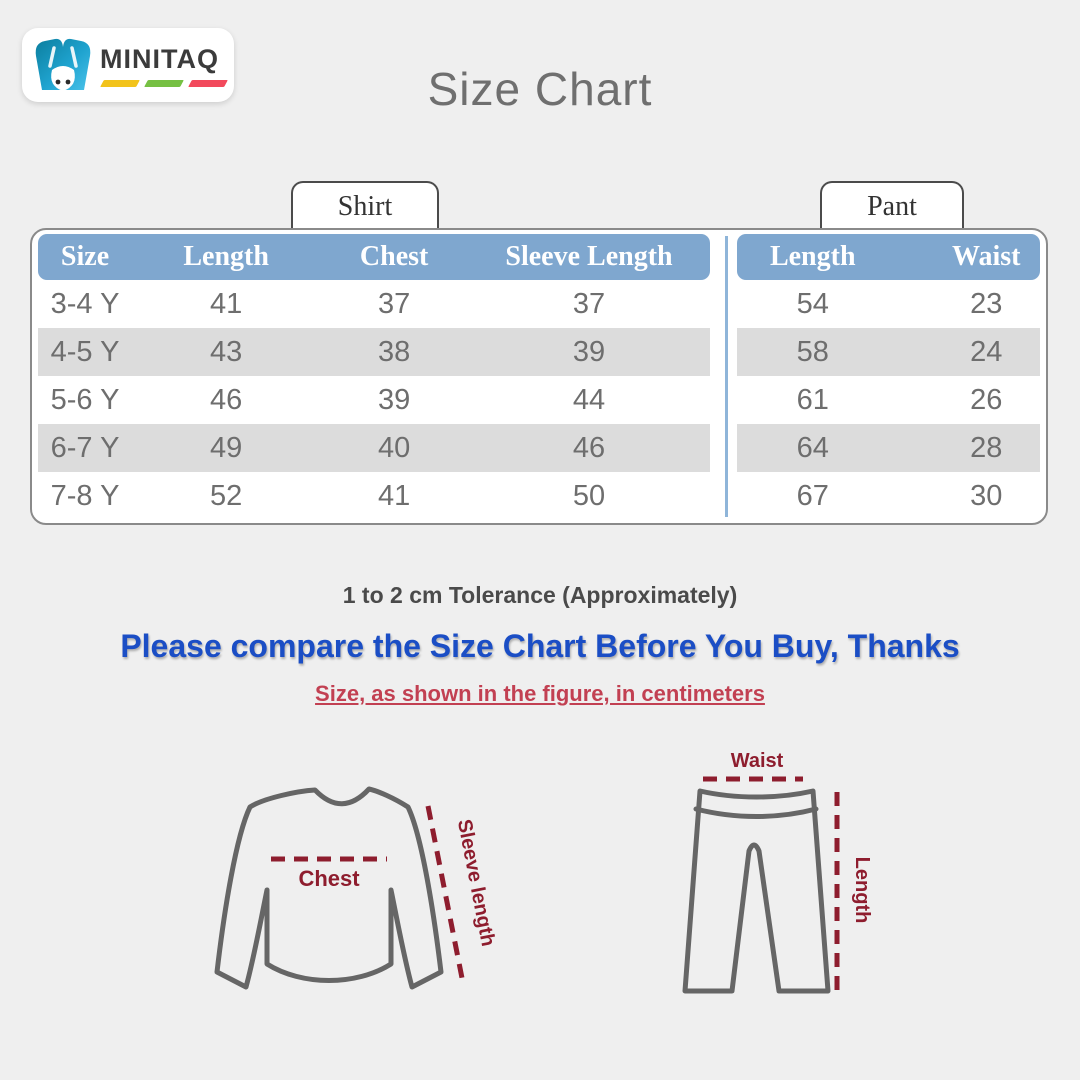  Describe the element at coordinates (374, 400) in the screenshot. I see `table-row: 5-6 Y 46 39 44` at that location.